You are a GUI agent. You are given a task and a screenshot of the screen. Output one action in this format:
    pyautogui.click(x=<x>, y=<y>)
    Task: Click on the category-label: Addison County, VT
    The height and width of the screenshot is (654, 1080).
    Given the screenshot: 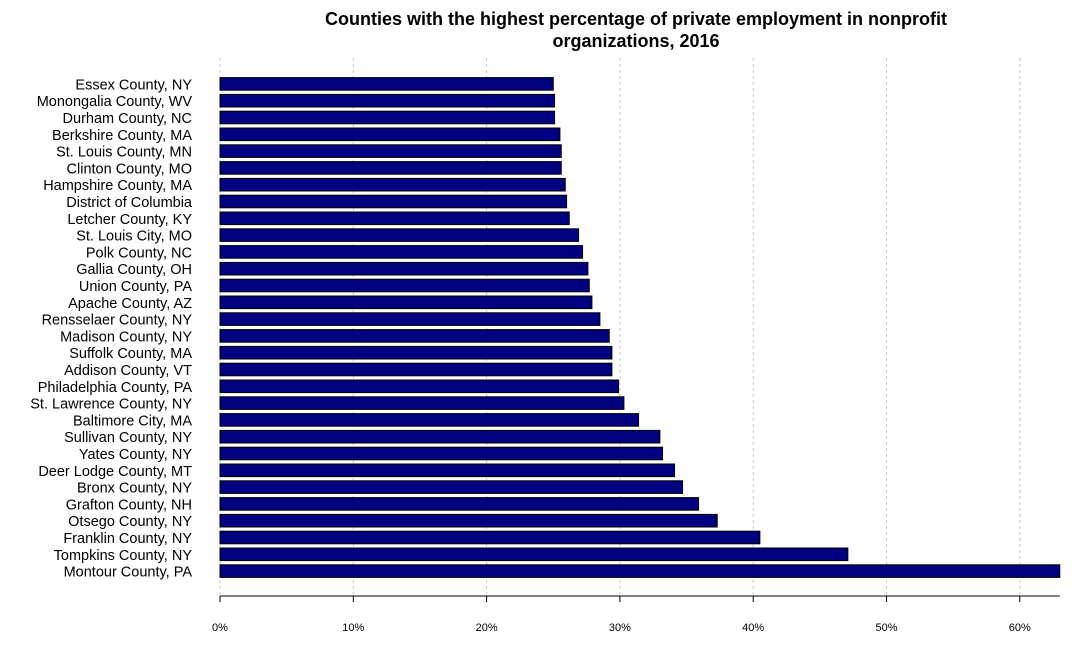 What is the action you would take?
    pyautogui.click(x=128, y=371)
    